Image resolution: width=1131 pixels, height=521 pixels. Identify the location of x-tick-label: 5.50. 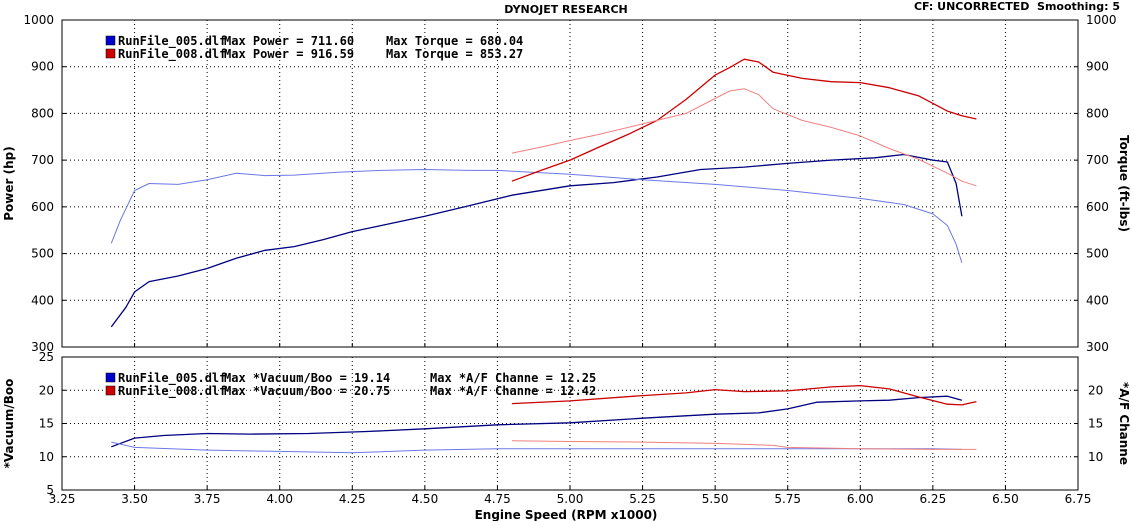
(715, 499).